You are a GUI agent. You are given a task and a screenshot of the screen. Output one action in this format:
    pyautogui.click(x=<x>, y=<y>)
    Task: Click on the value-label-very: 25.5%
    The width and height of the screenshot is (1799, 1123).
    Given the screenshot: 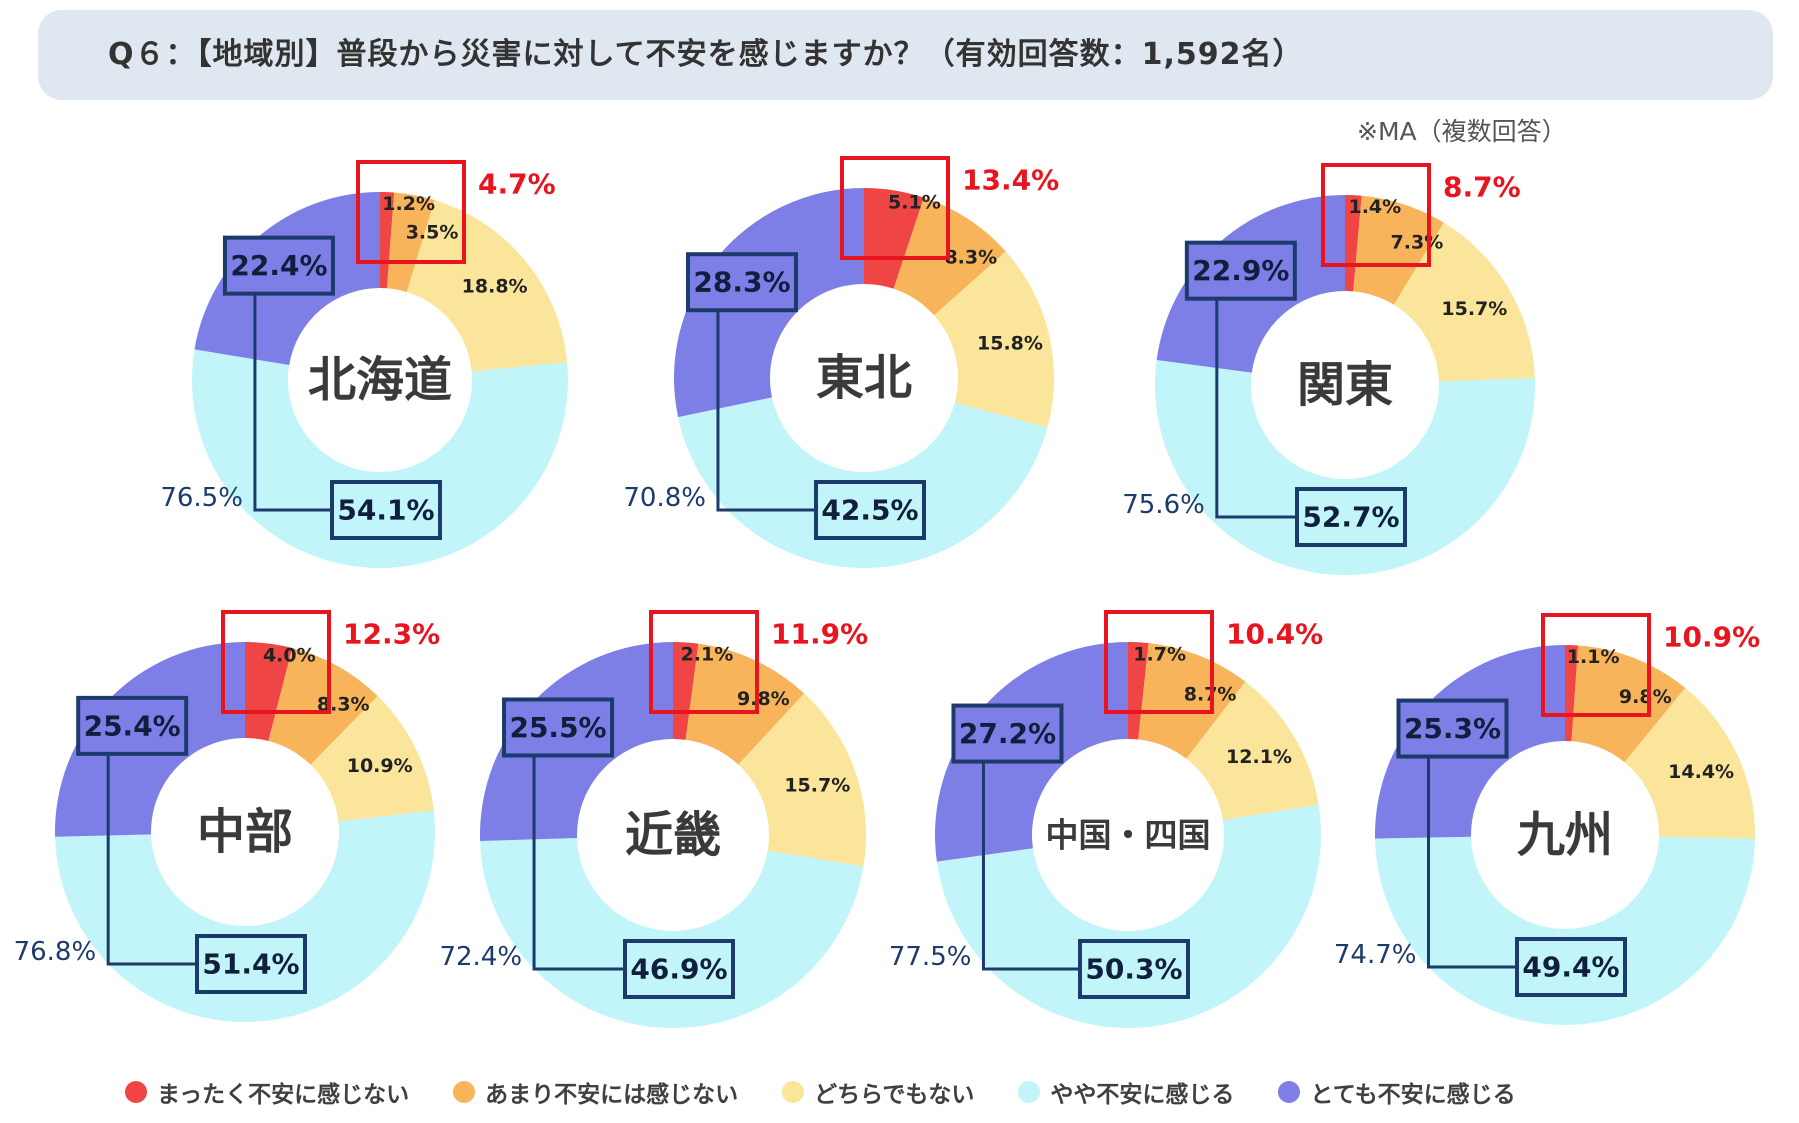 What is the action you would take?
    pyautogui.click(x=557, y=727)
    